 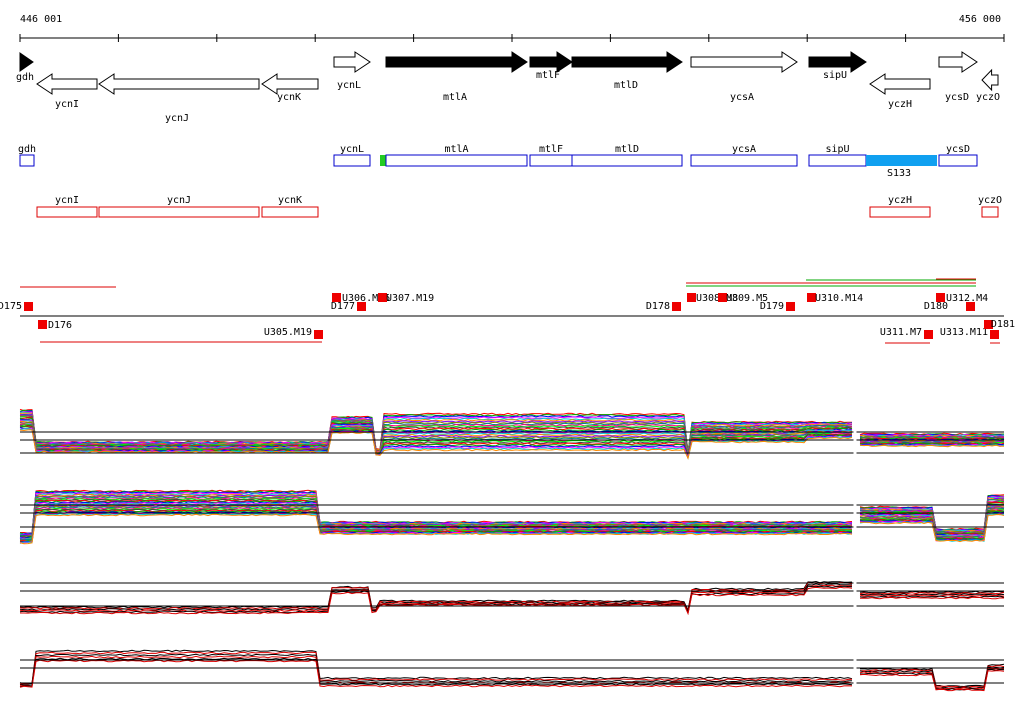 What do you see at coordinates (27, 149) in the screenshot?
I see `feature-label: gdh` at bounding box center [27, 149].